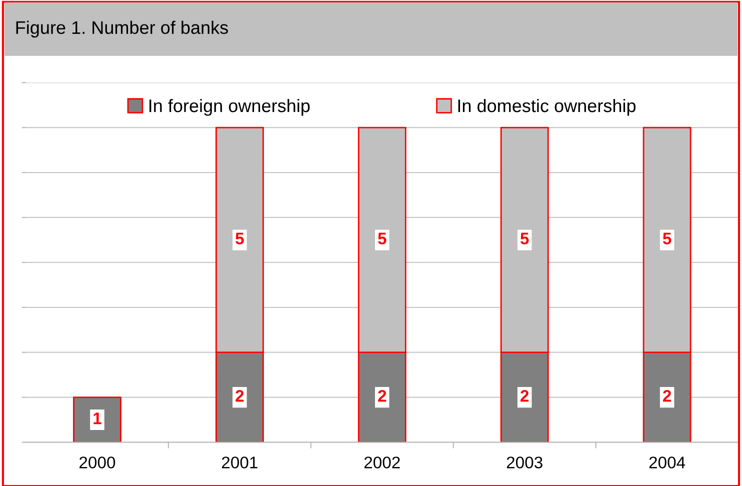 Image resolution: width=742 pixels, height=486 pixels. What do you see at coordinates (240, 462) in the screenshot?
I see `x-tick-label: 2001` at bounding box center [240, 462].